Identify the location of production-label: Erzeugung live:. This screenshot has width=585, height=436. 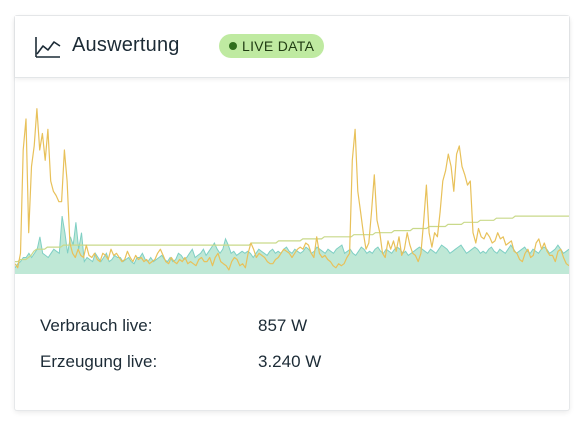
(99, 361).